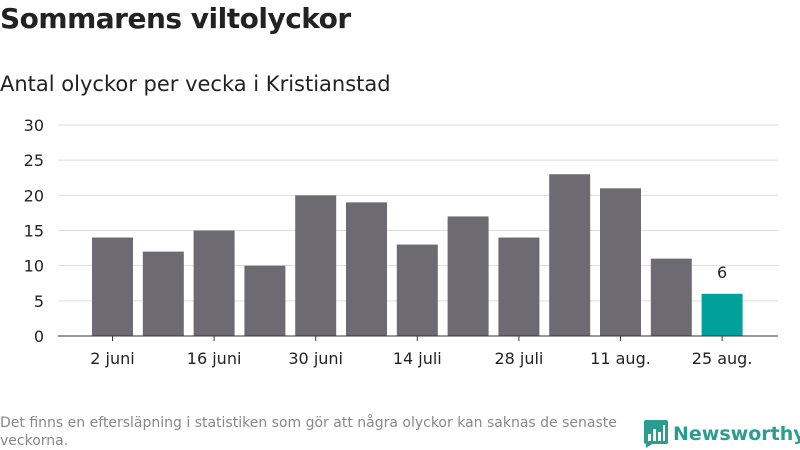 The height and width of the screenshot is (450, 800). I want to click on x-tick-label: 30 juni, so click(315, 358).